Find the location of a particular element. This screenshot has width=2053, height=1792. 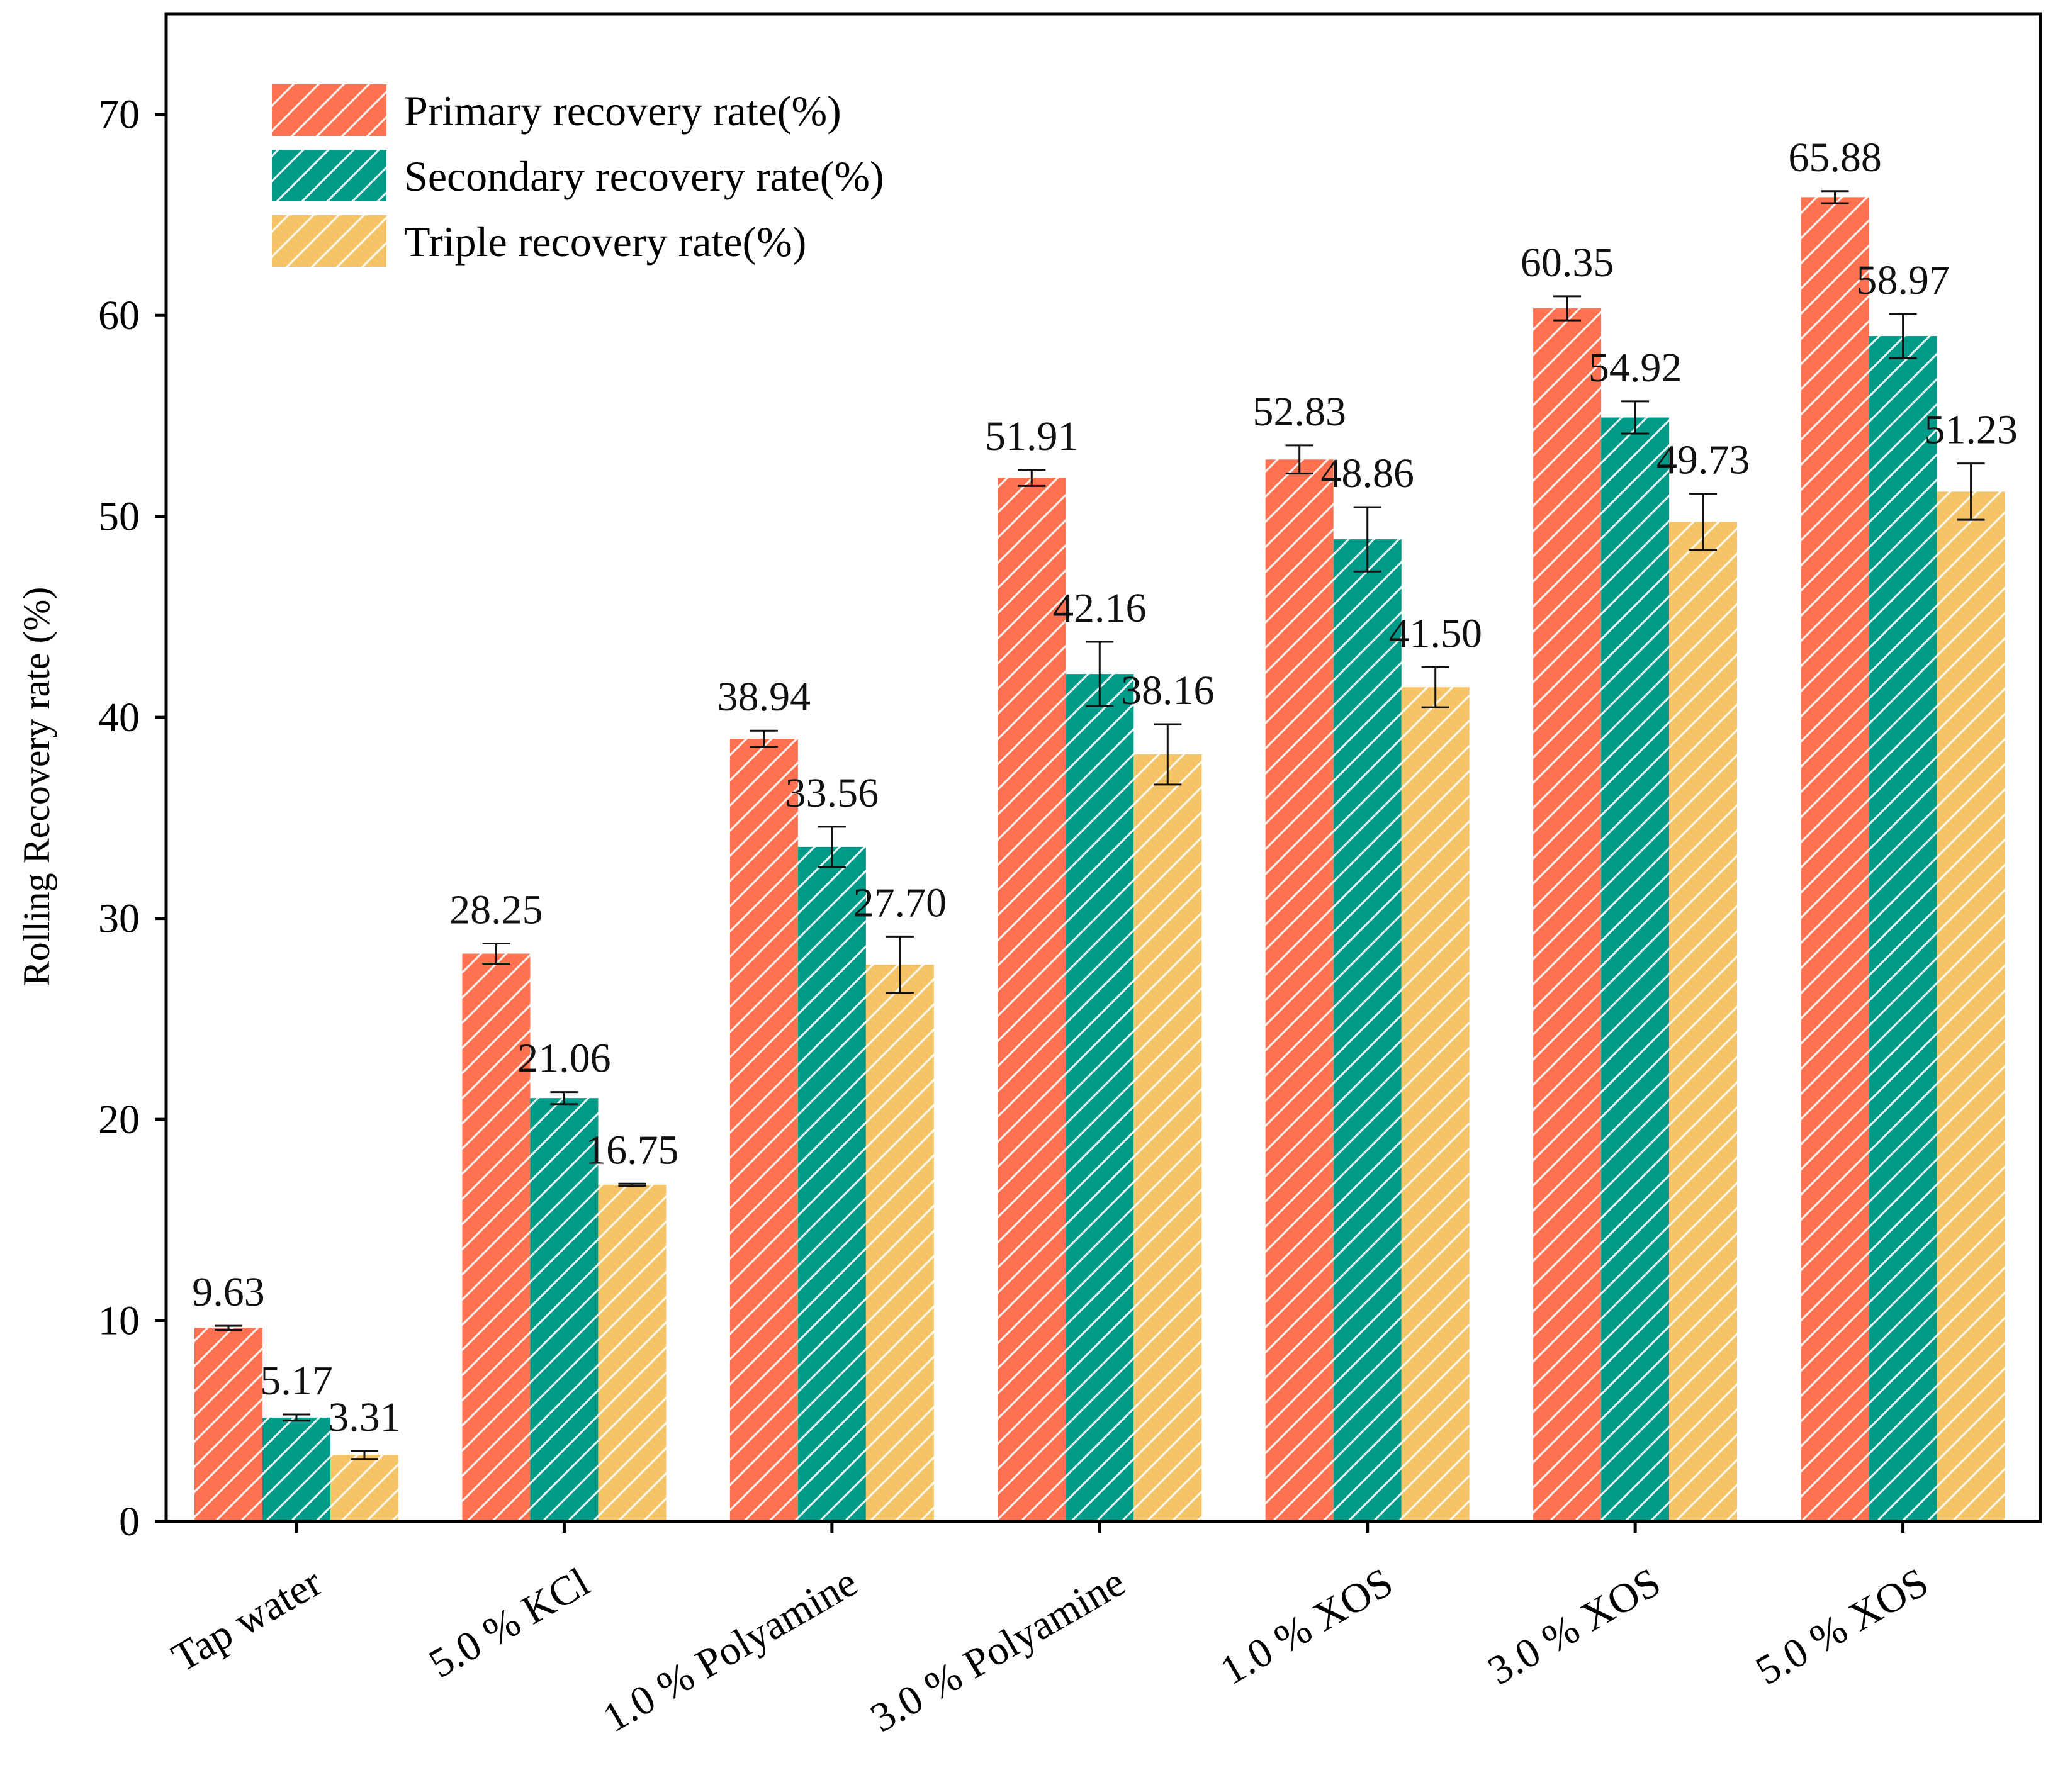

bar-triple-recovery-rate-1-0-xos is located at coordinates (1435, 1104).